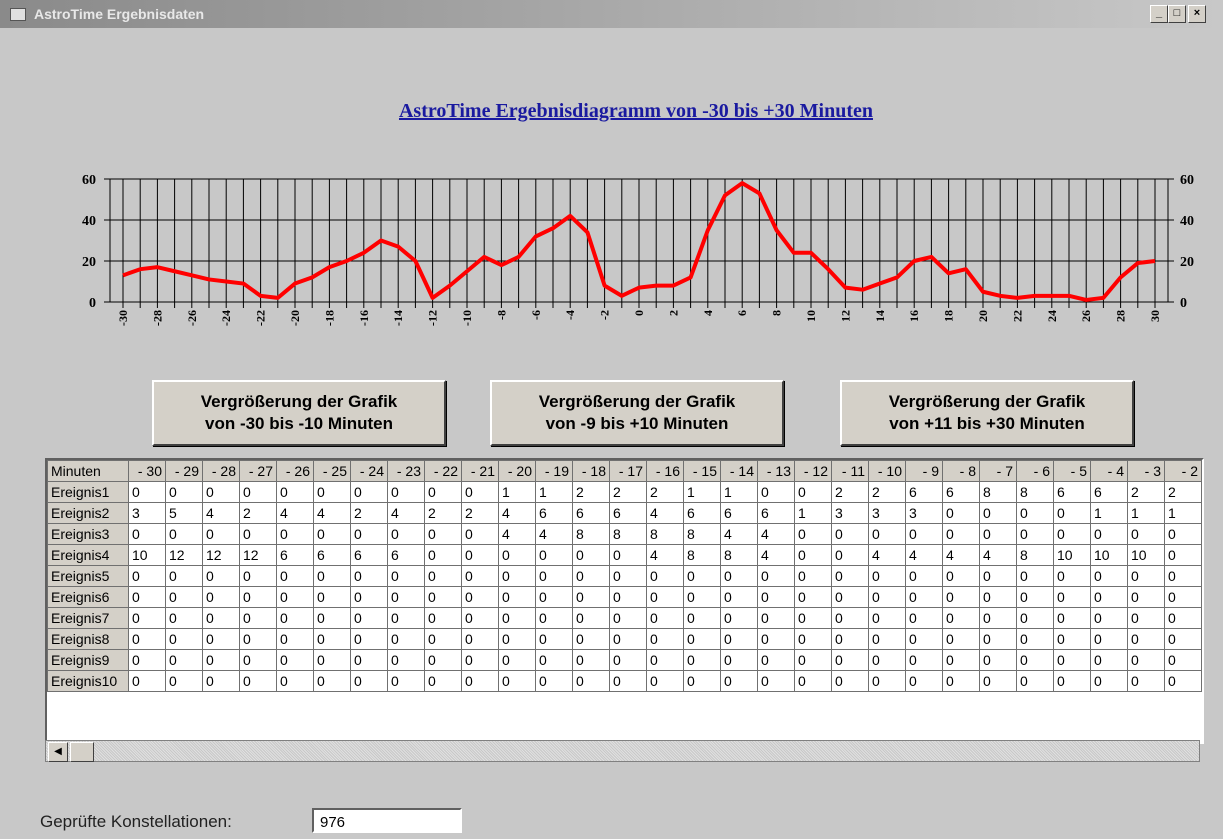  What do you see at coordinates (332, 471) in the screenshot?
I see `header-cell: - 25` at bounding box center [332, 471].